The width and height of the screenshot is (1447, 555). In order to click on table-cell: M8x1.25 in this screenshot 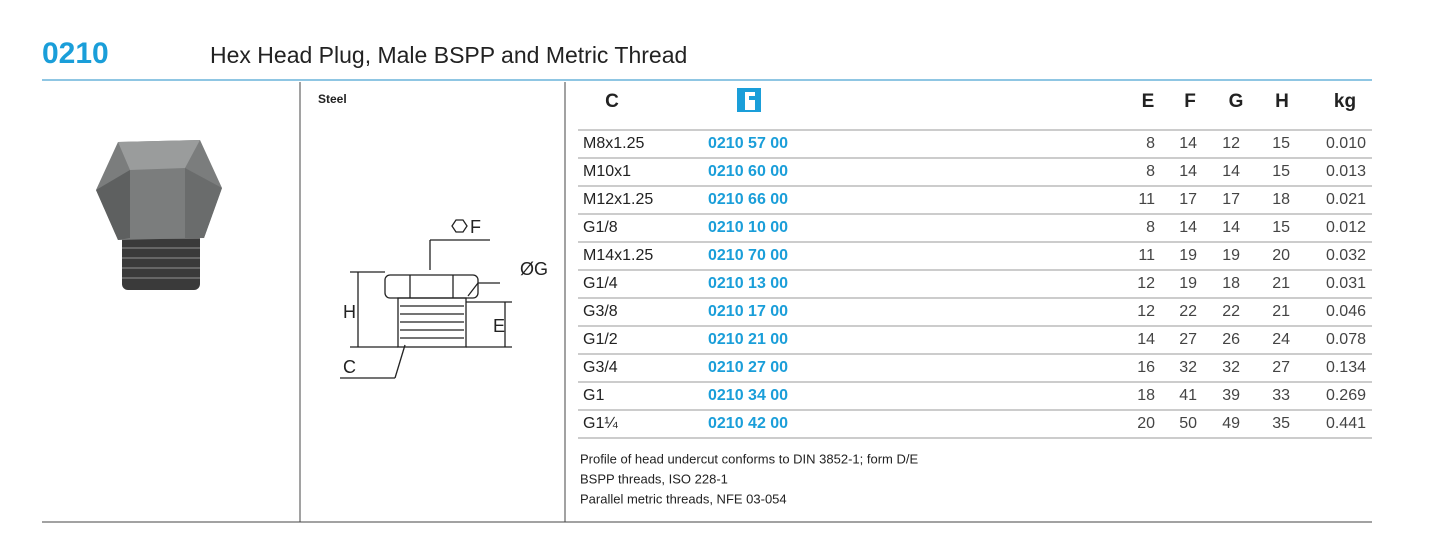, I will do `click(613, 143)`.